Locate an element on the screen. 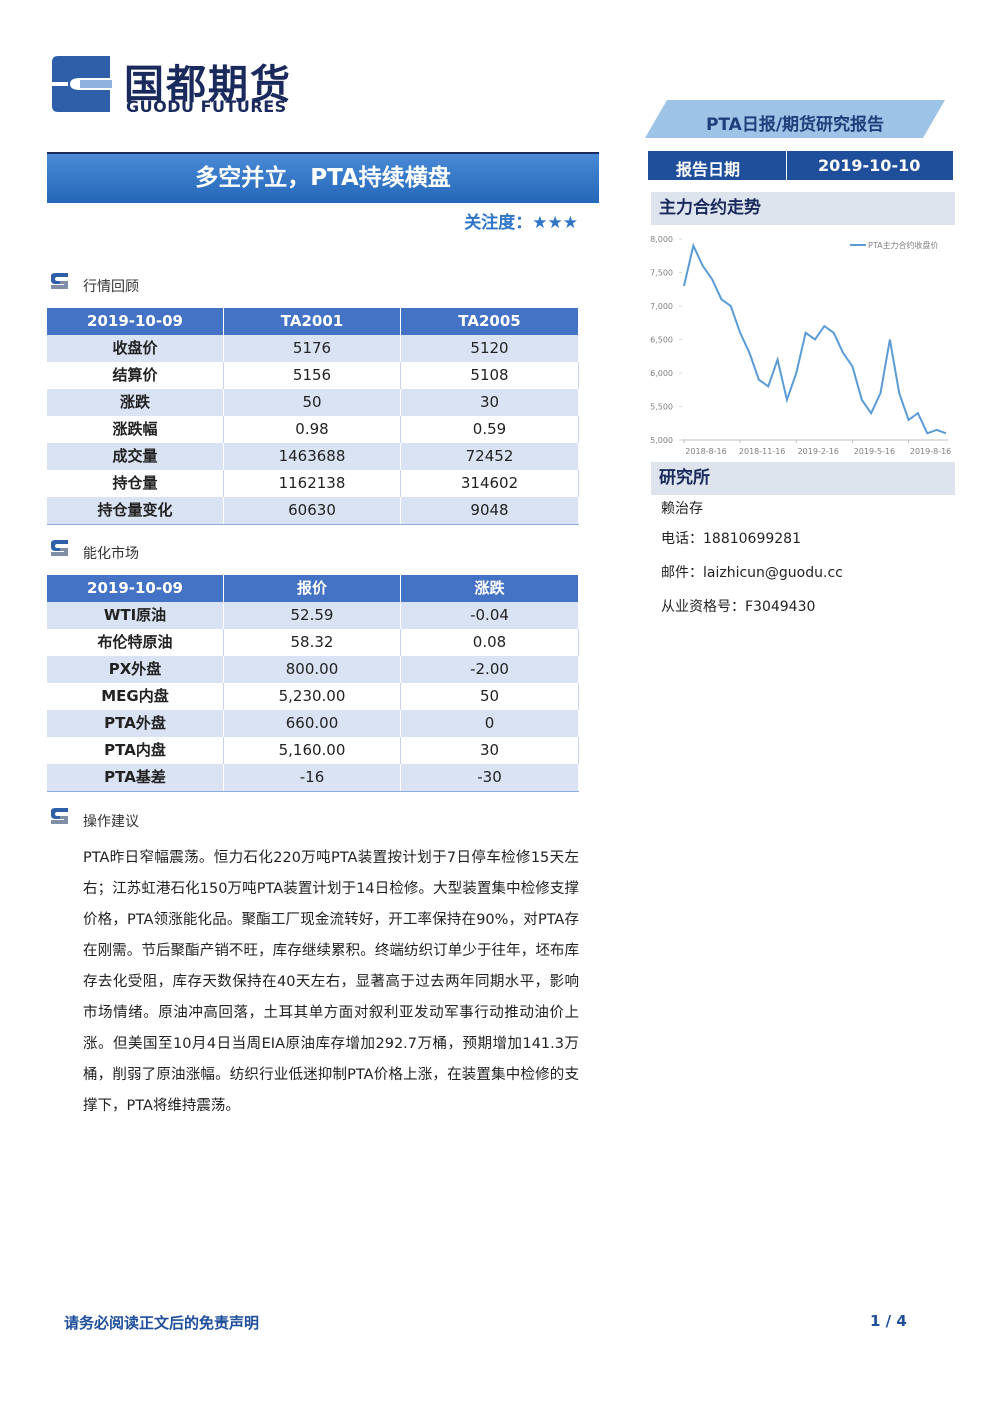 The image size is (992, 1403). header-cell: TA2001 is located at coordinates (312, 321).